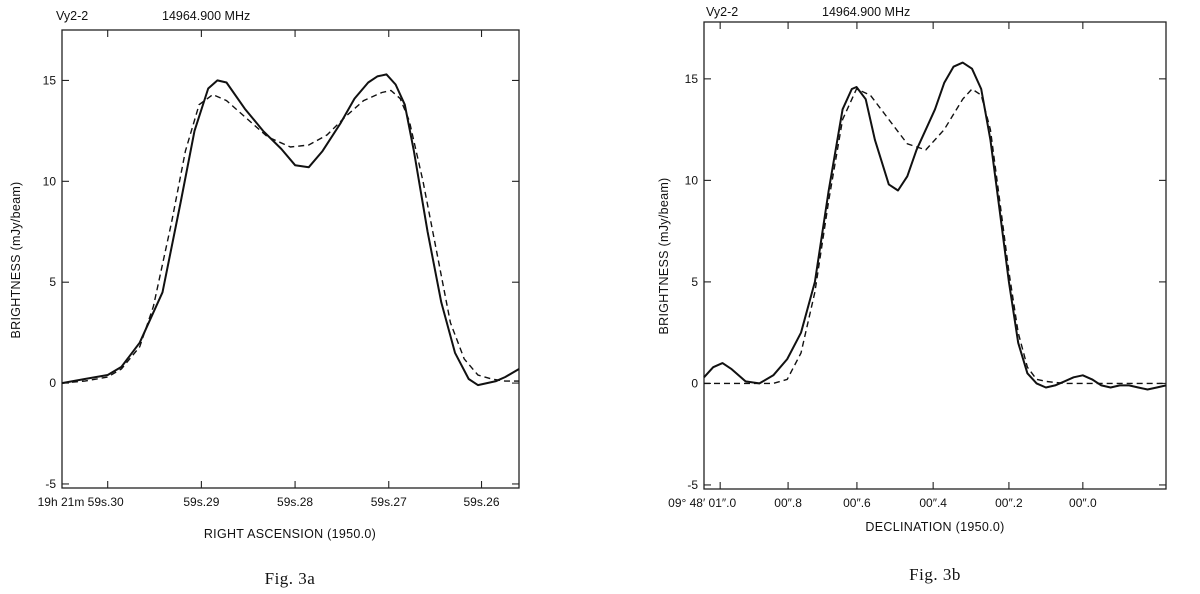  Describe the element at coordinates (482, 502) in the screenshot. I see `x-tick-label: 59s.26` at that location.